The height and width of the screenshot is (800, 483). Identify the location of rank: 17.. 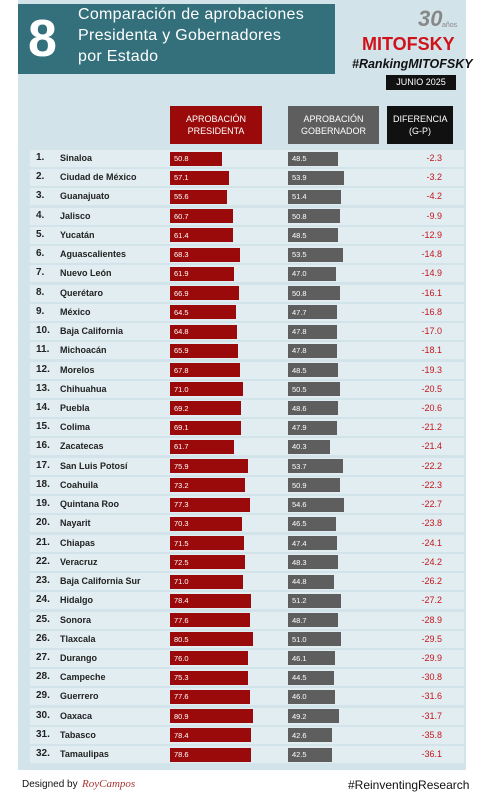
(43, 465).